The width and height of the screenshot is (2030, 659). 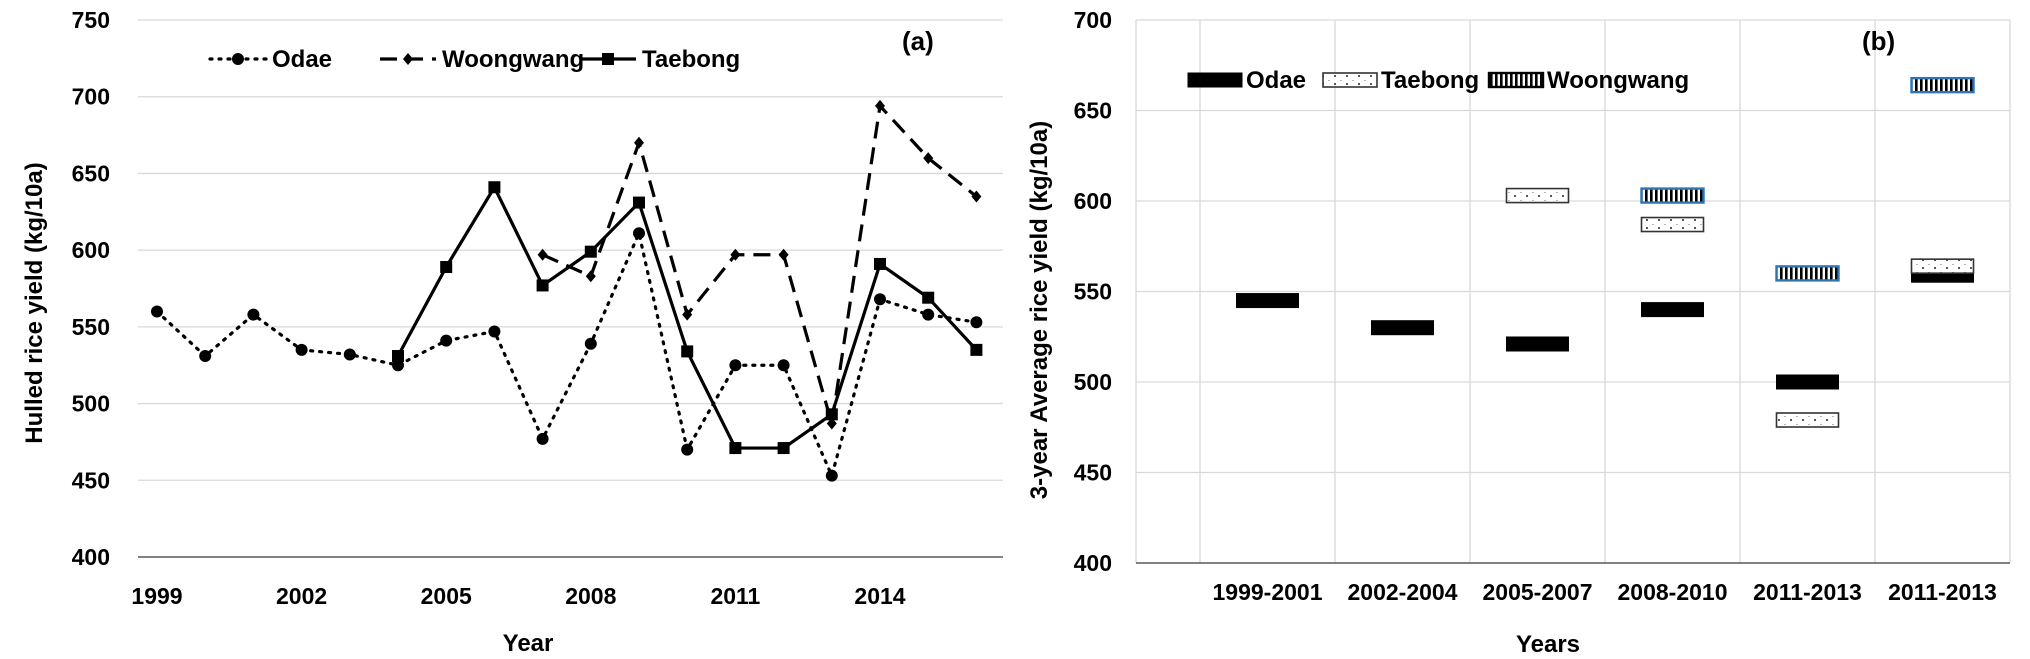 What do you see at coordinates (1538, 592) in the screenshot?
I see `panel-b-x-tick: 2005-2007` at bounding box center [1538, 592].